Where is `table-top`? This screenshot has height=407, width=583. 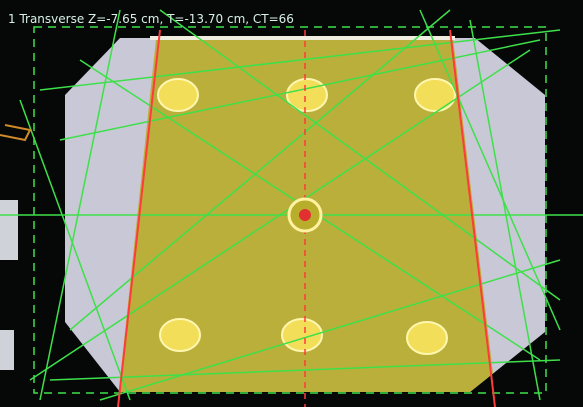
table-top is located at coordinates (302, 38).